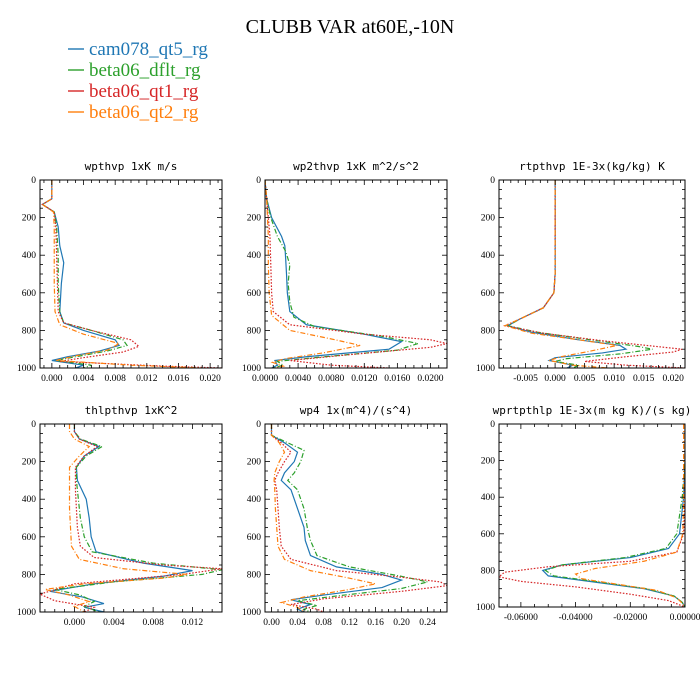 Image resolution: width=700 pixels, height=700 pixels. I want to click on x-tick-label: 0.08, so click(323, 623).